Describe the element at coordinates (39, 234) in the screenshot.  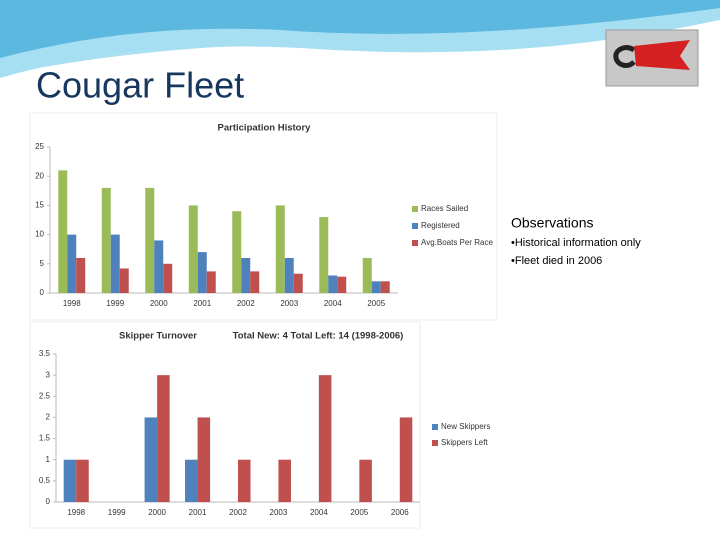
I see `y-tick-label: 10` at that location.